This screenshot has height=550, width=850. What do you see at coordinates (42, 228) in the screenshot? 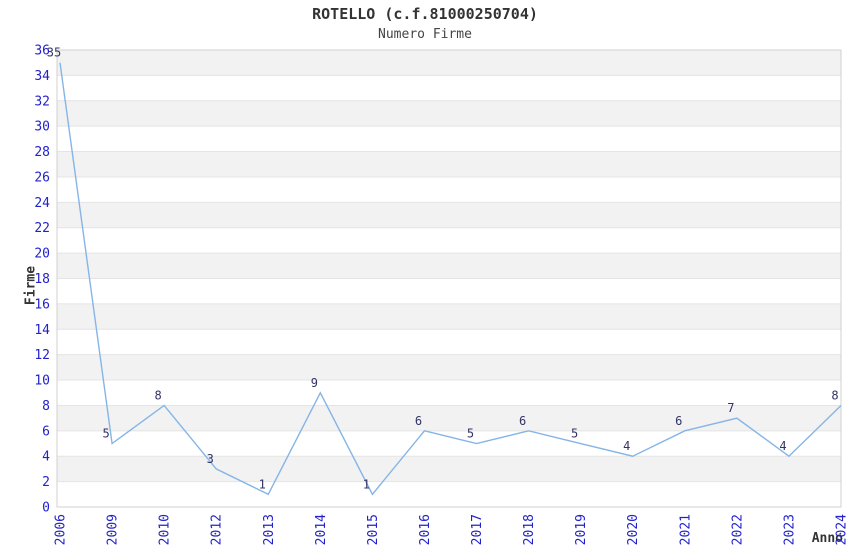
I see `svg-text: 22` at bounding box center [42, 228].